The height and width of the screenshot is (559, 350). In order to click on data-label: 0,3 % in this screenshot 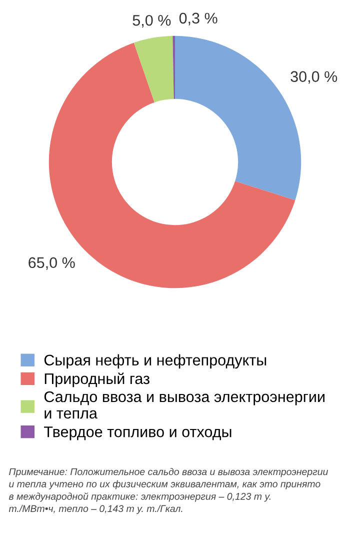, I will do `click(198, 19)`.